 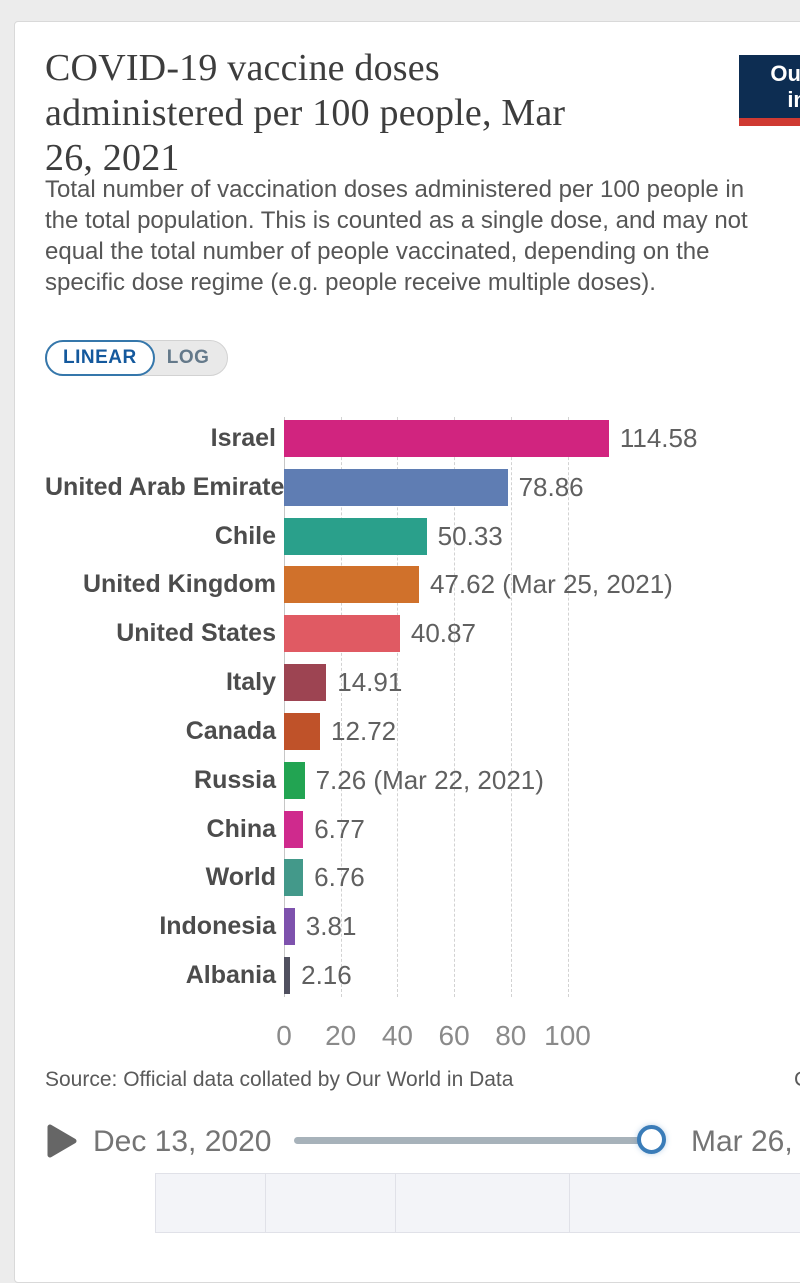 I want to click on license-credit: CC BY, so click(x=797, y=1080).